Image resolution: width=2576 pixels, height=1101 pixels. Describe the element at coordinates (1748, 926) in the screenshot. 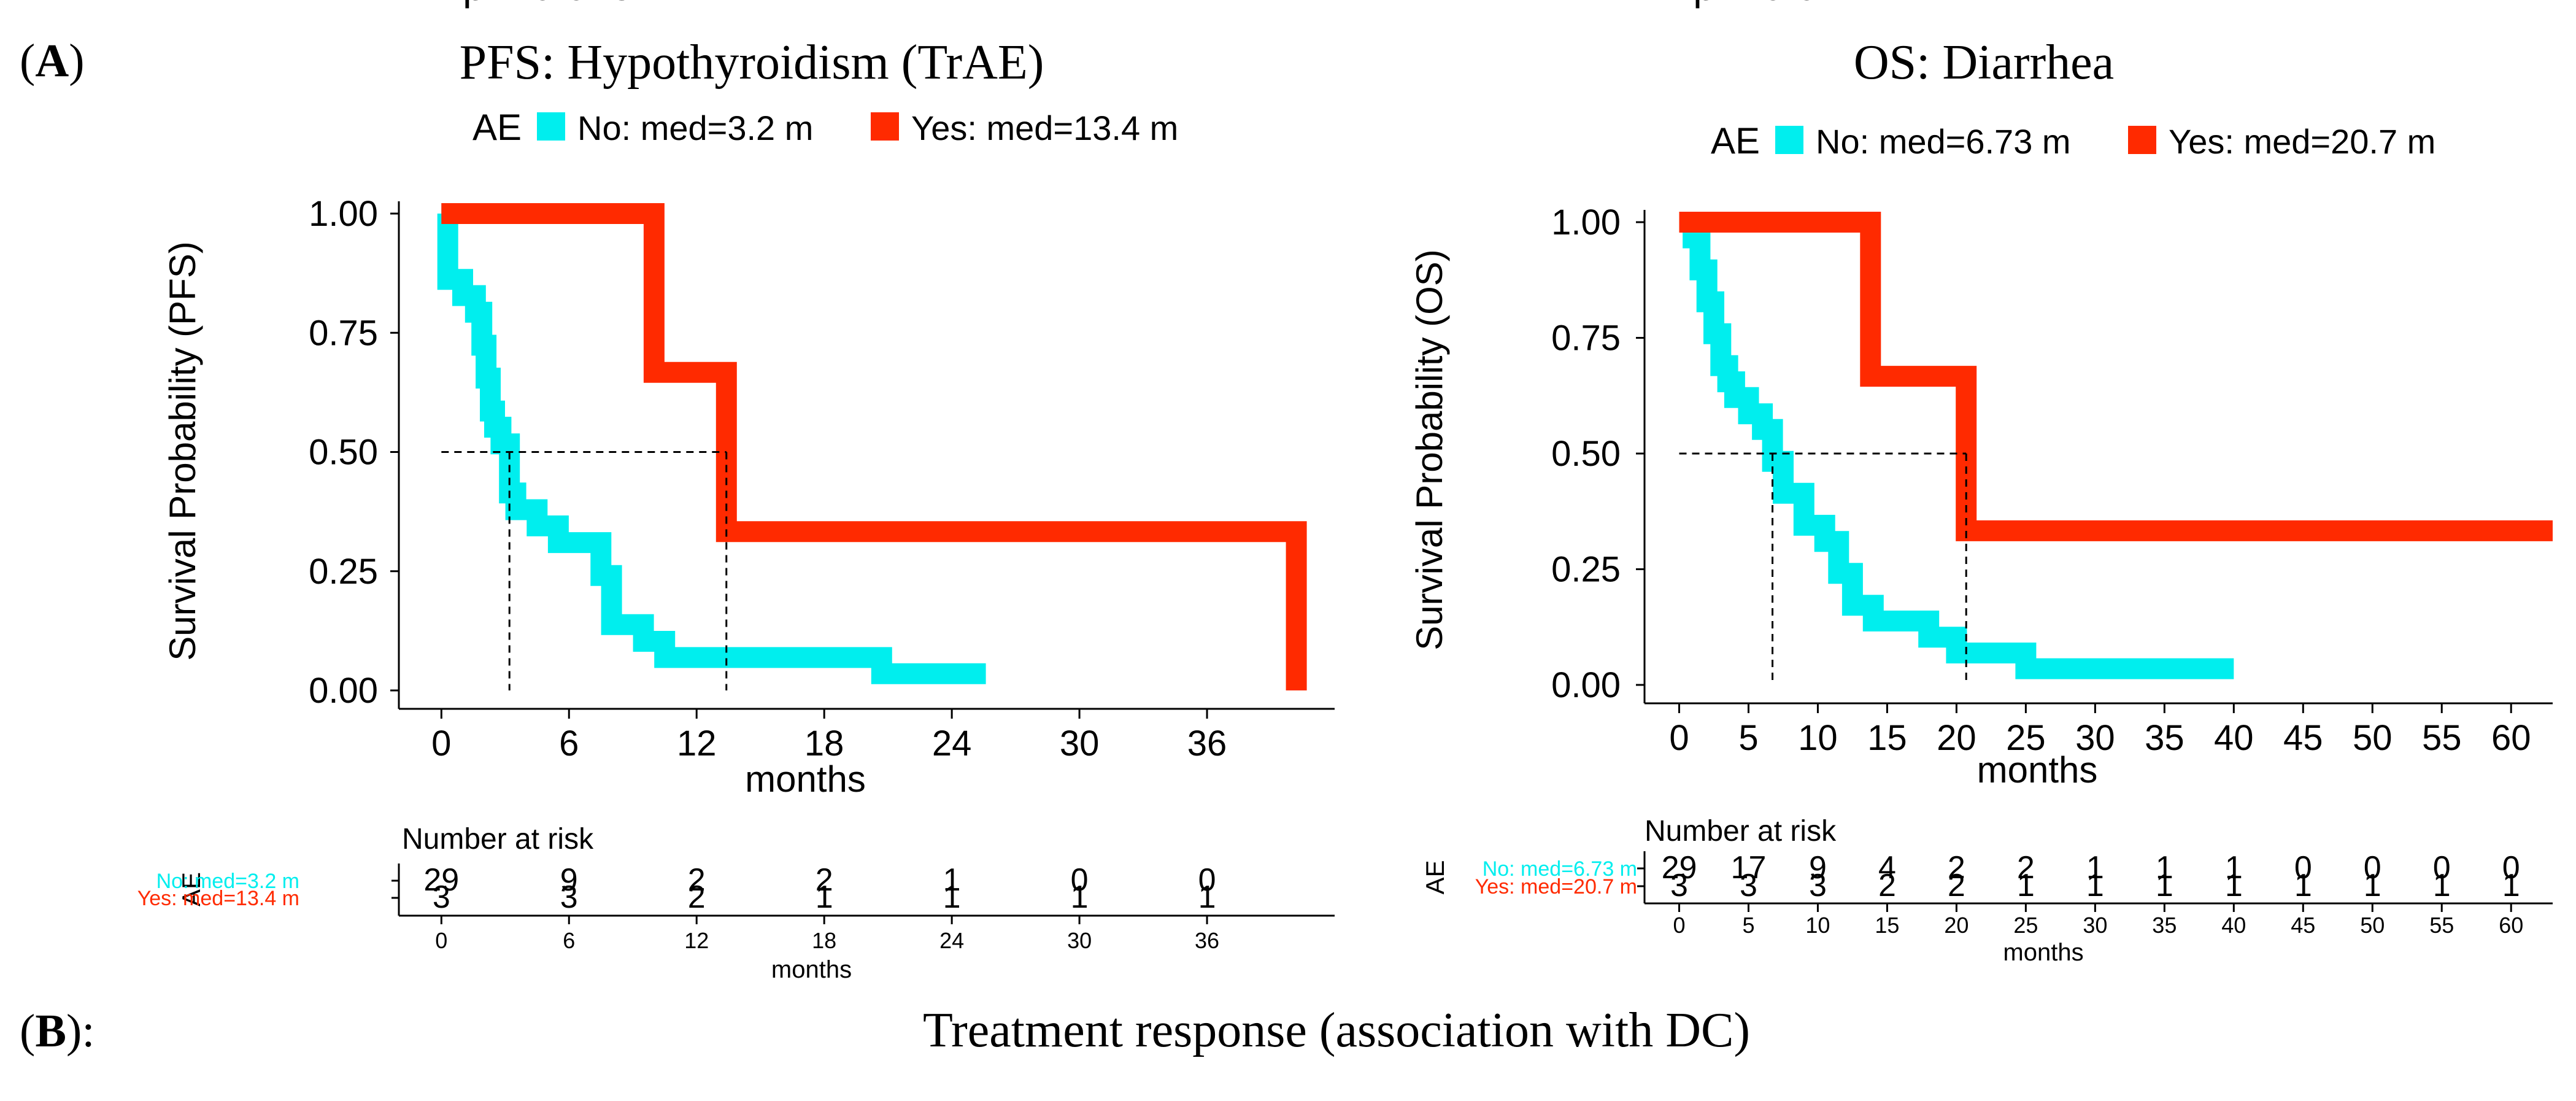

I see `risk-table-x-tick-label: 5` at that location.